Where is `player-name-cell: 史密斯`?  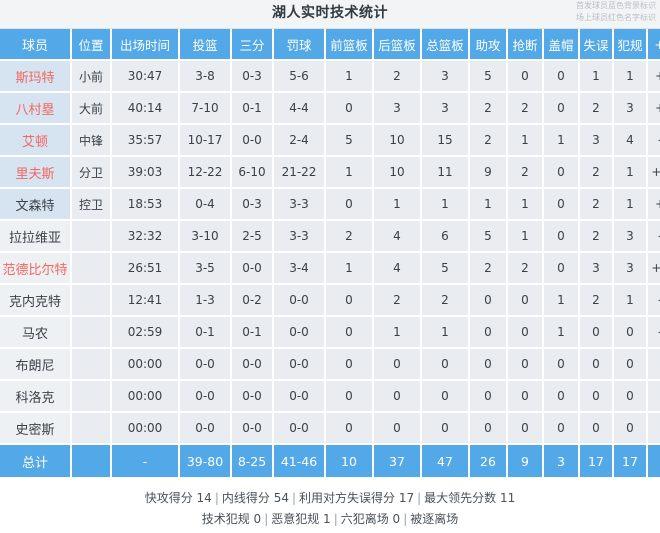 player-name-cell: 史密斯 is located at coordinates (36, 429).